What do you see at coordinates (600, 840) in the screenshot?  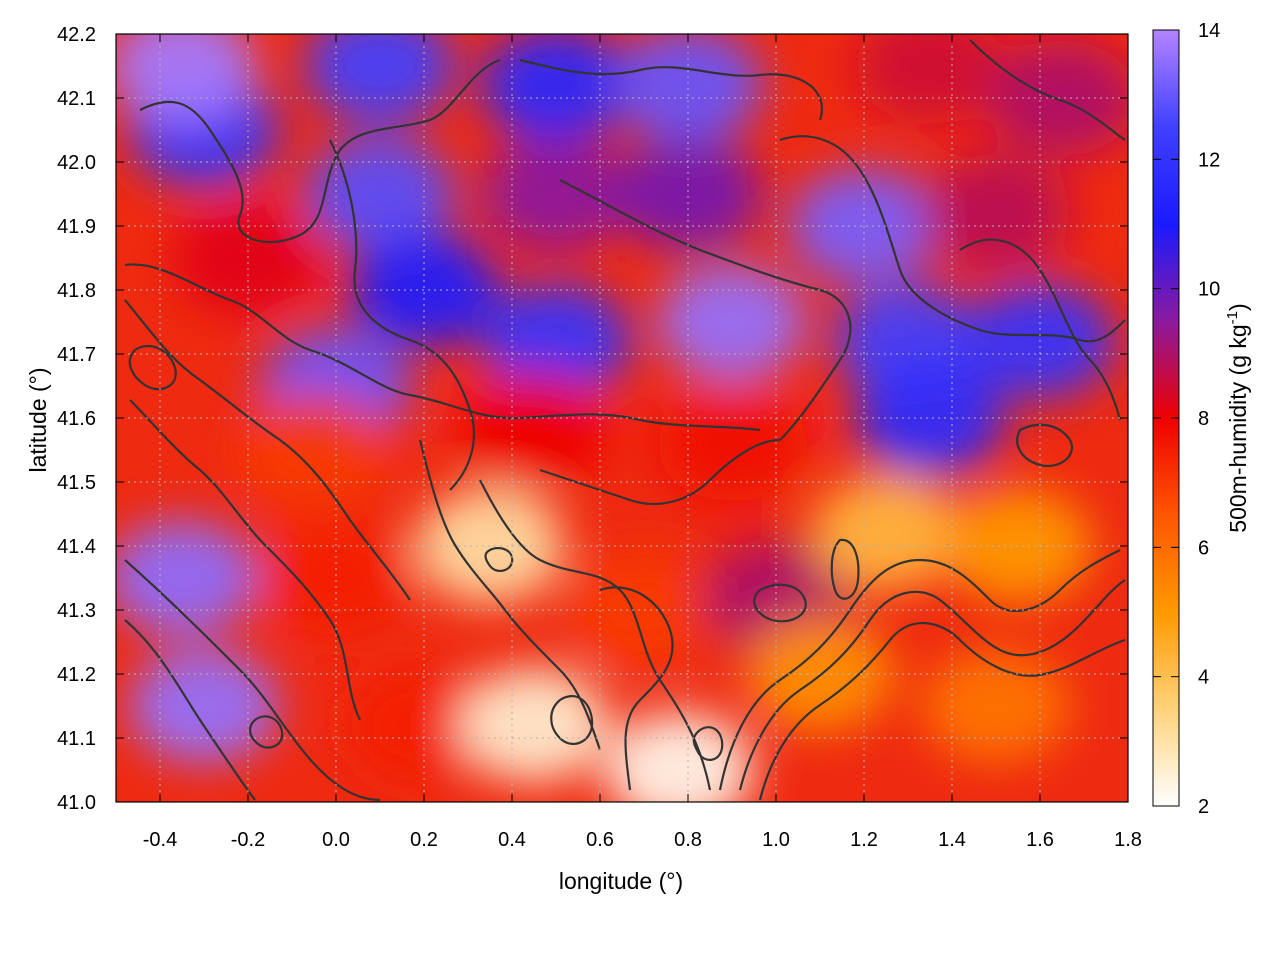 I see `x-tick-label: 0.6` at bounding box center [600, 840].